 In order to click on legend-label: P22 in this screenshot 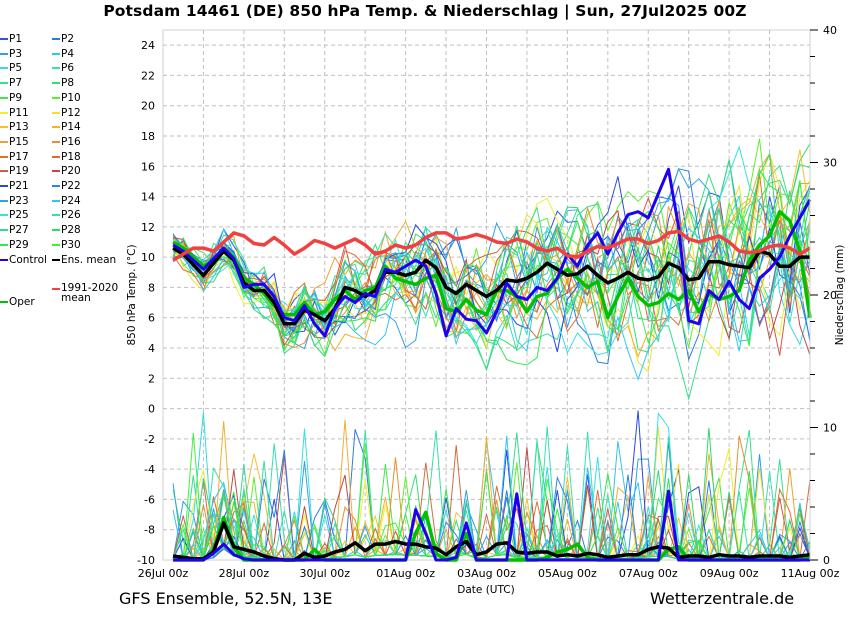, I will do `click(71, 186)`.